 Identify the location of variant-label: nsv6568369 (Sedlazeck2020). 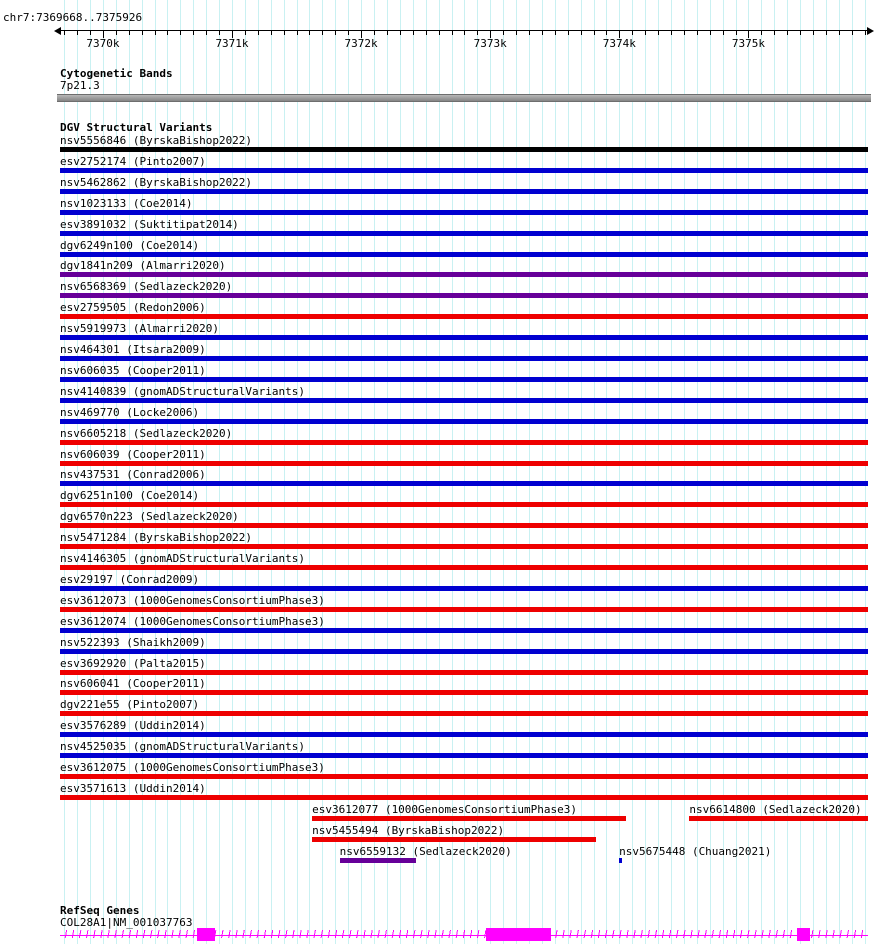
(146, 287).